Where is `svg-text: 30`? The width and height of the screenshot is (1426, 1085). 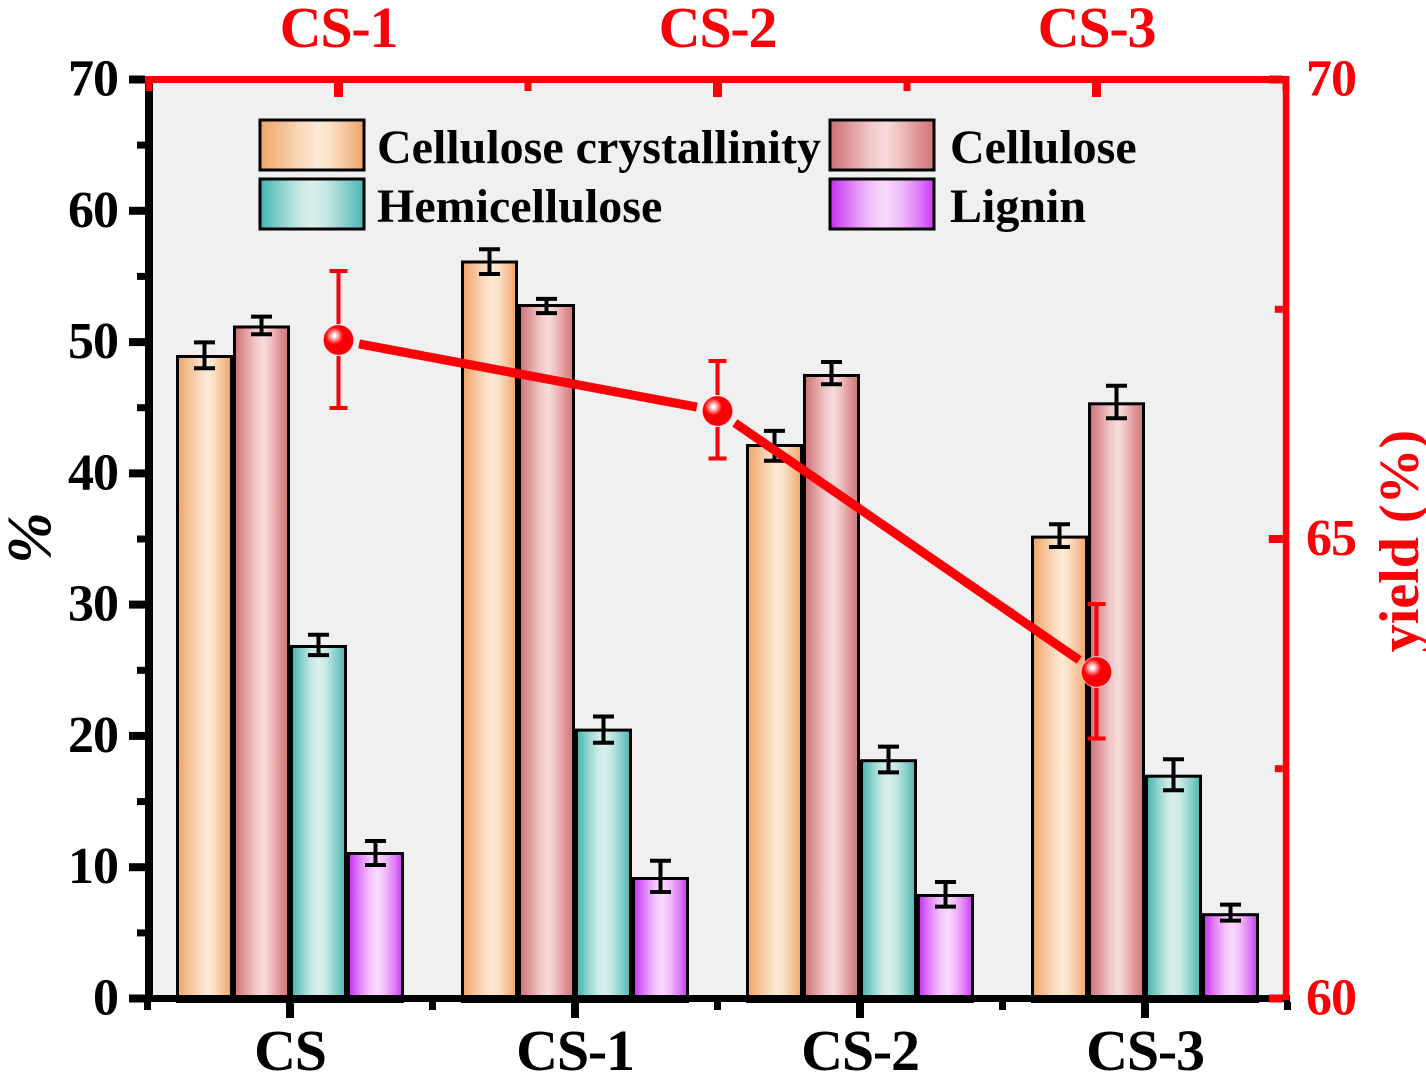 svg-text: 30 is located at coordinates (93, 604).